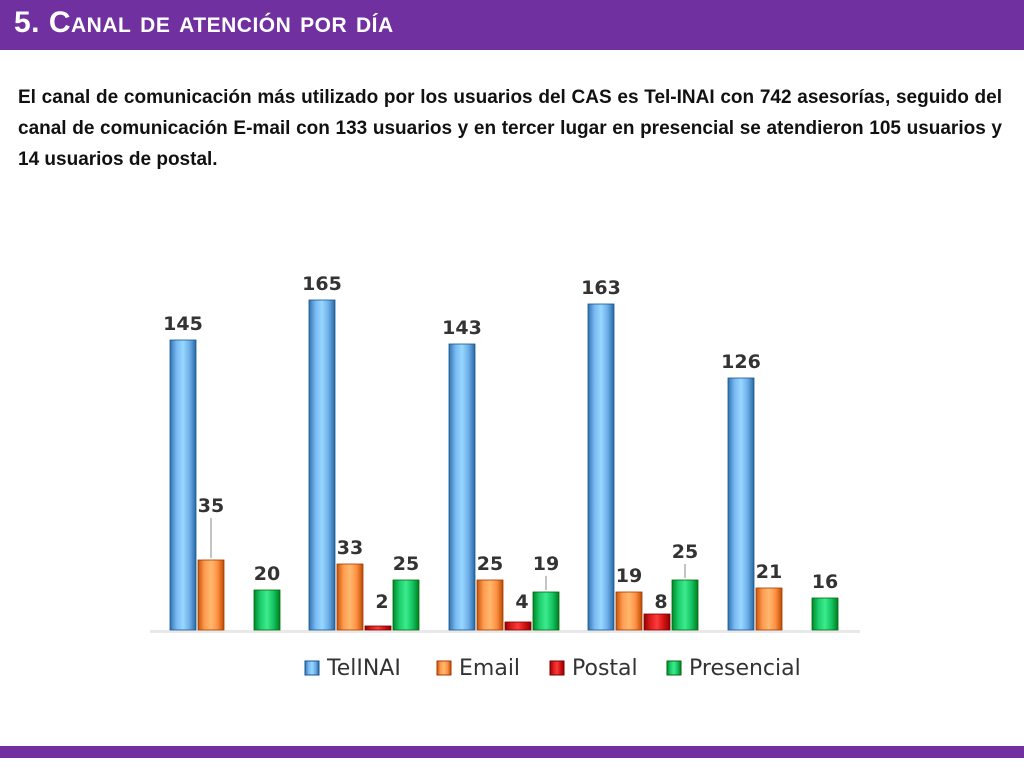 This screenshot has height=768, width=1024. What do you see at coordinates (183, 324) in the screenshot?
I see `value-label-telinai-1: 145` at bounding box center [183, 324].